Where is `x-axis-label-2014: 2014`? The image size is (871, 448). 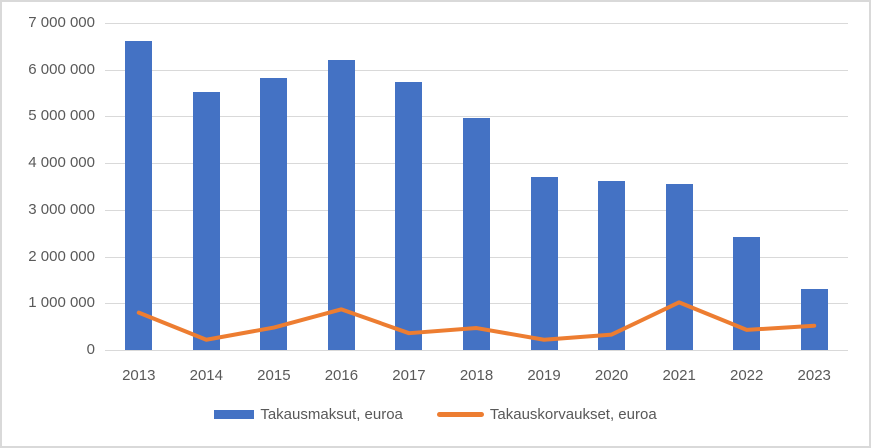
x-axis-label-2014: 2014 is located at coordinates (206, 375).